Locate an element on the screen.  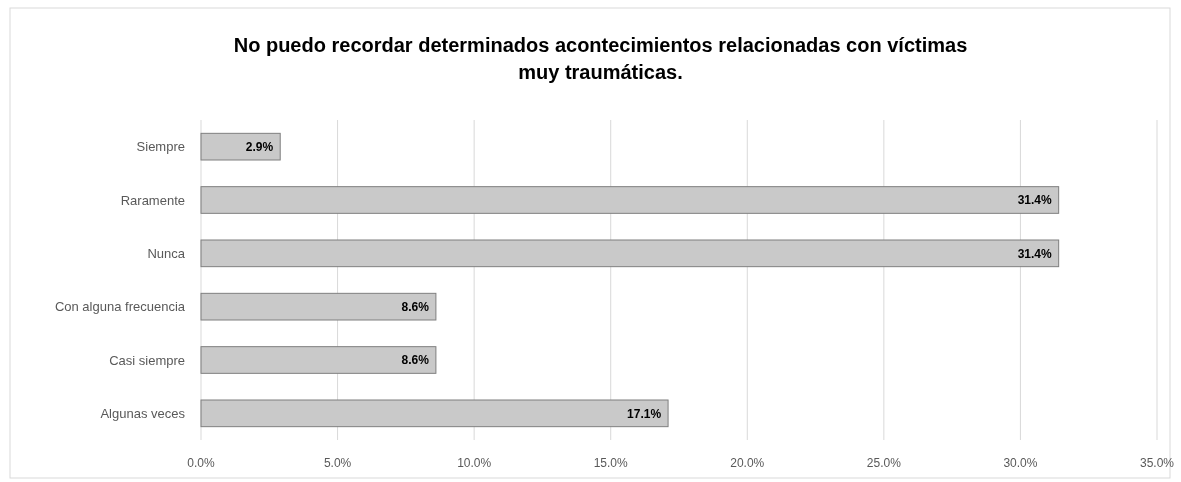
y-tick-label: Algunas veces is located at coordinates (143, 413).